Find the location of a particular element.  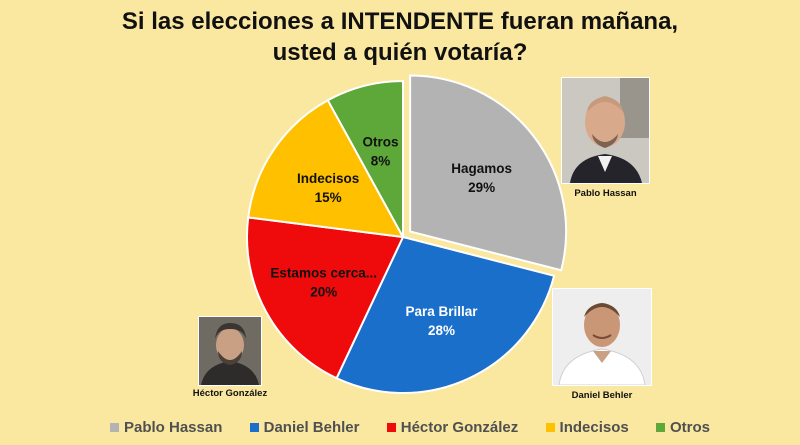

legend-item-daniel-behler: Daniel Behler is located at coordinates (304, 427).